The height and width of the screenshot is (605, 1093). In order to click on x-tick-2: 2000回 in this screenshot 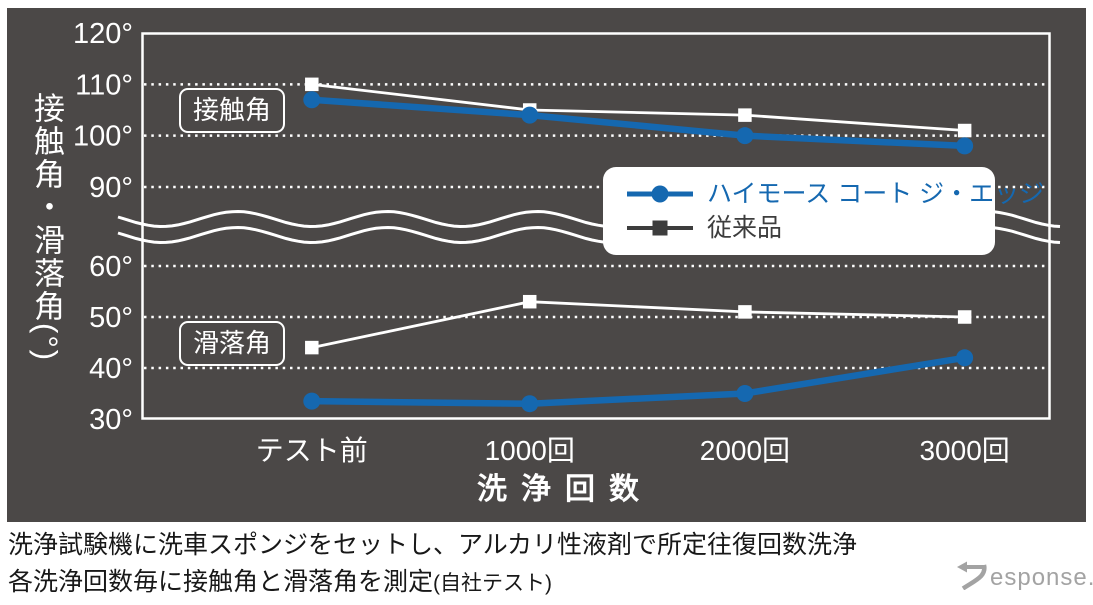, I will do `click(745, 450)`.